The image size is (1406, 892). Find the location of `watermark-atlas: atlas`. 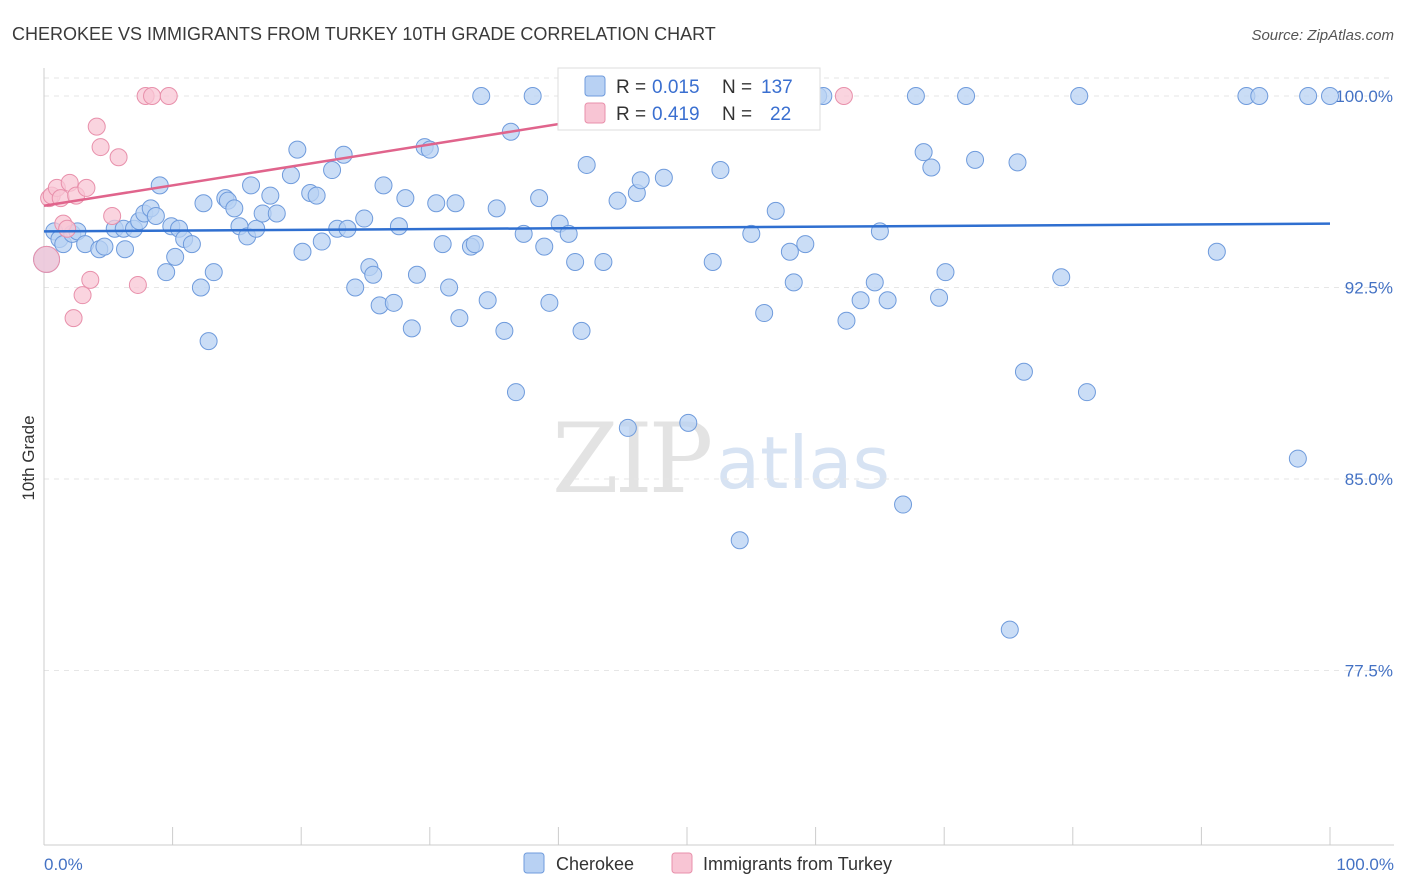

watermark-atlas: atlas is located at coordinates (803, 463).